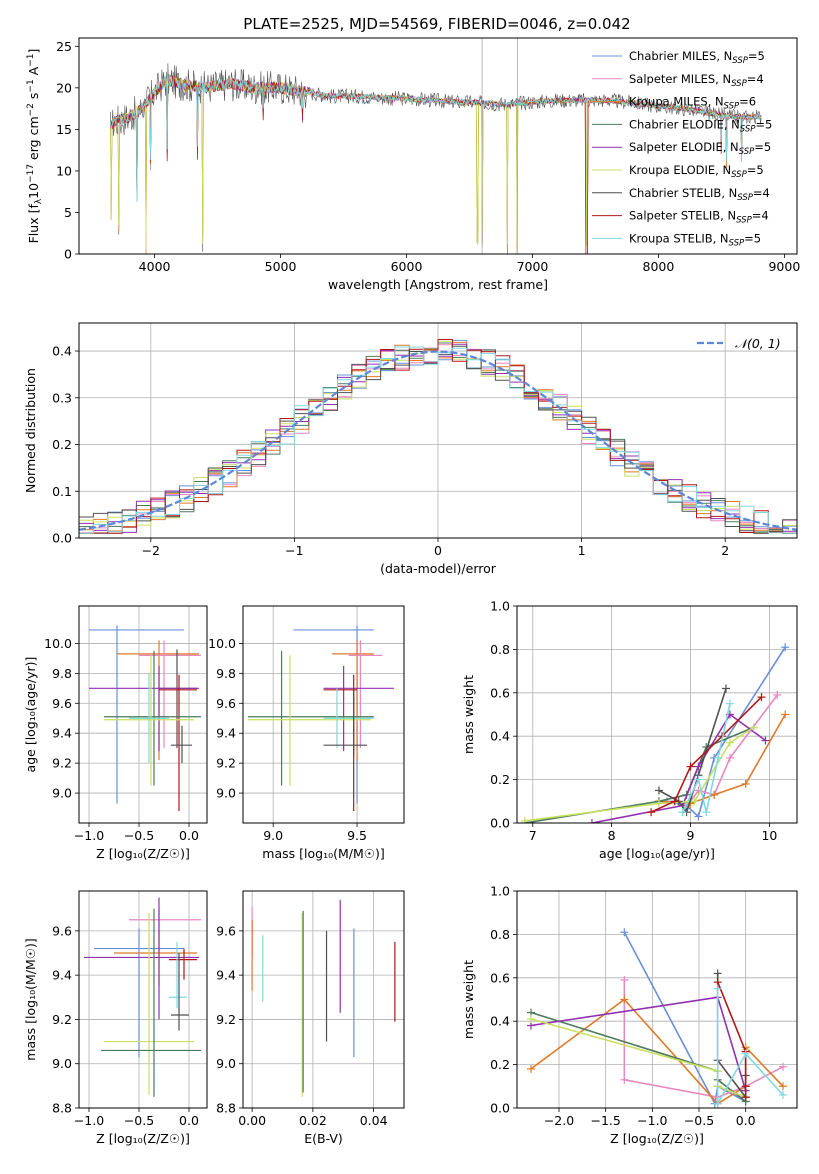 This screenshot has width=819, height=1174. Describe the element at coordinates (151, 550) in the screenshot. I see `x-tick-label: −2` at that location.